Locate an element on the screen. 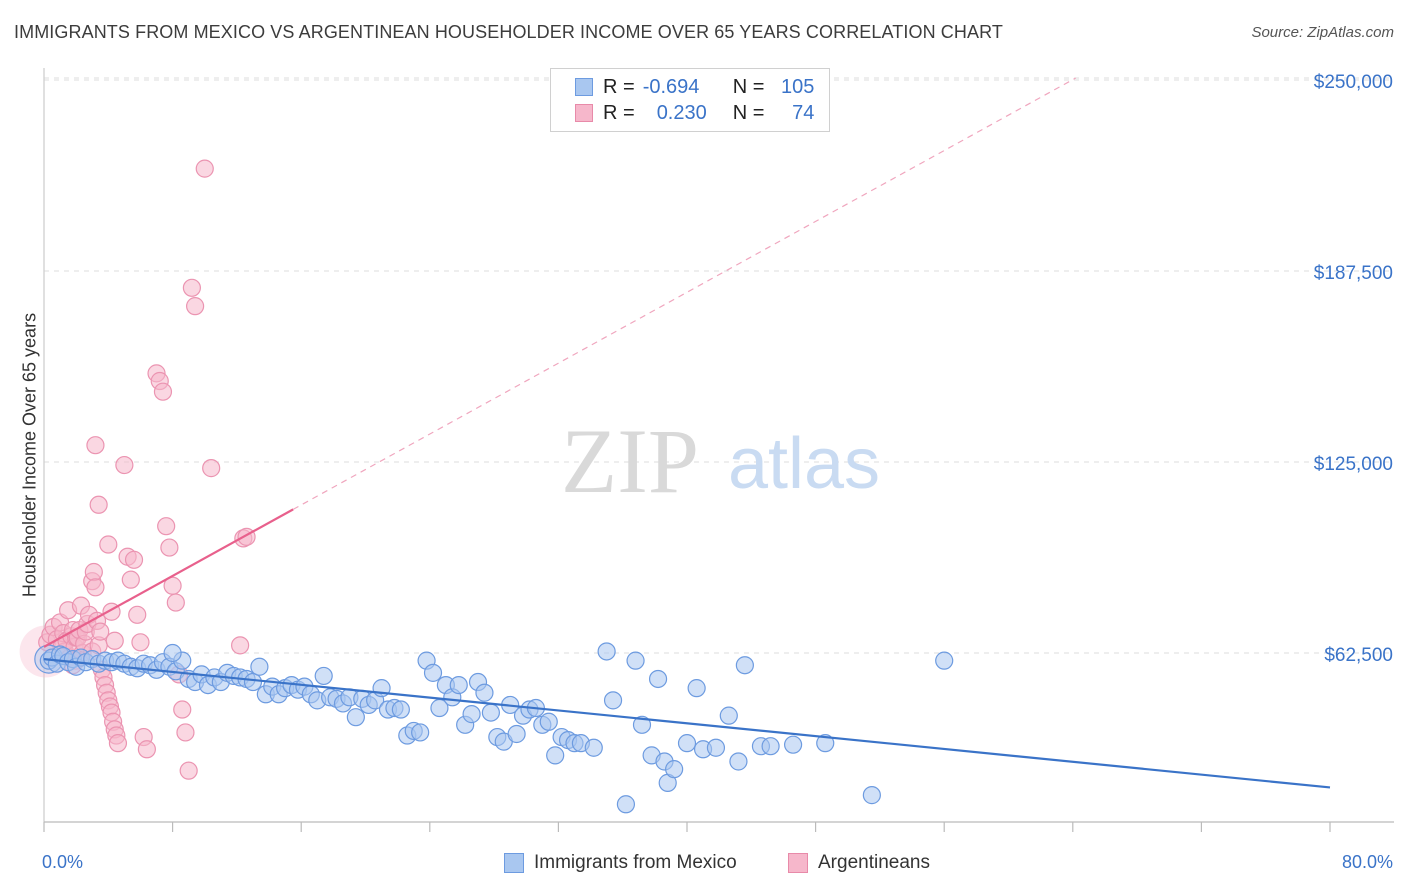 This screenshot has height=892, width=1406. bottom-legend-mexico: Immigrants from Mexico is located at coordinates (620, 863).